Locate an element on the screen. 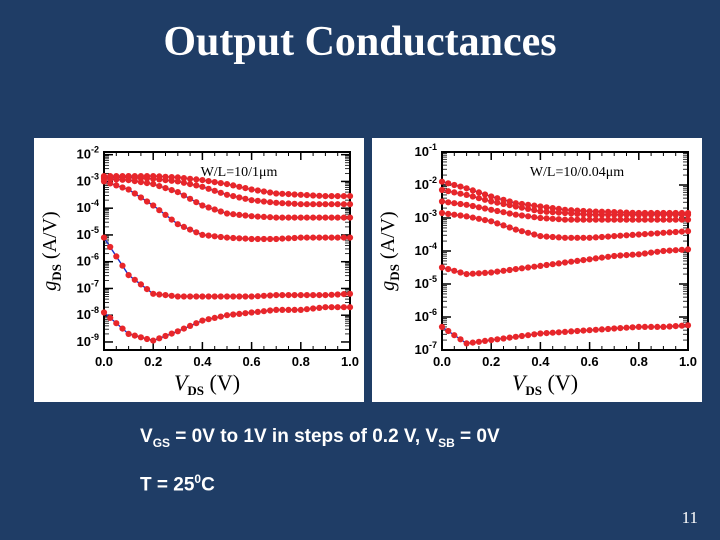 The width and height of the screenshot is (720, 540). right-chart-y-tick-label: 10⁻⁷ is located at coordinates (426, 348).